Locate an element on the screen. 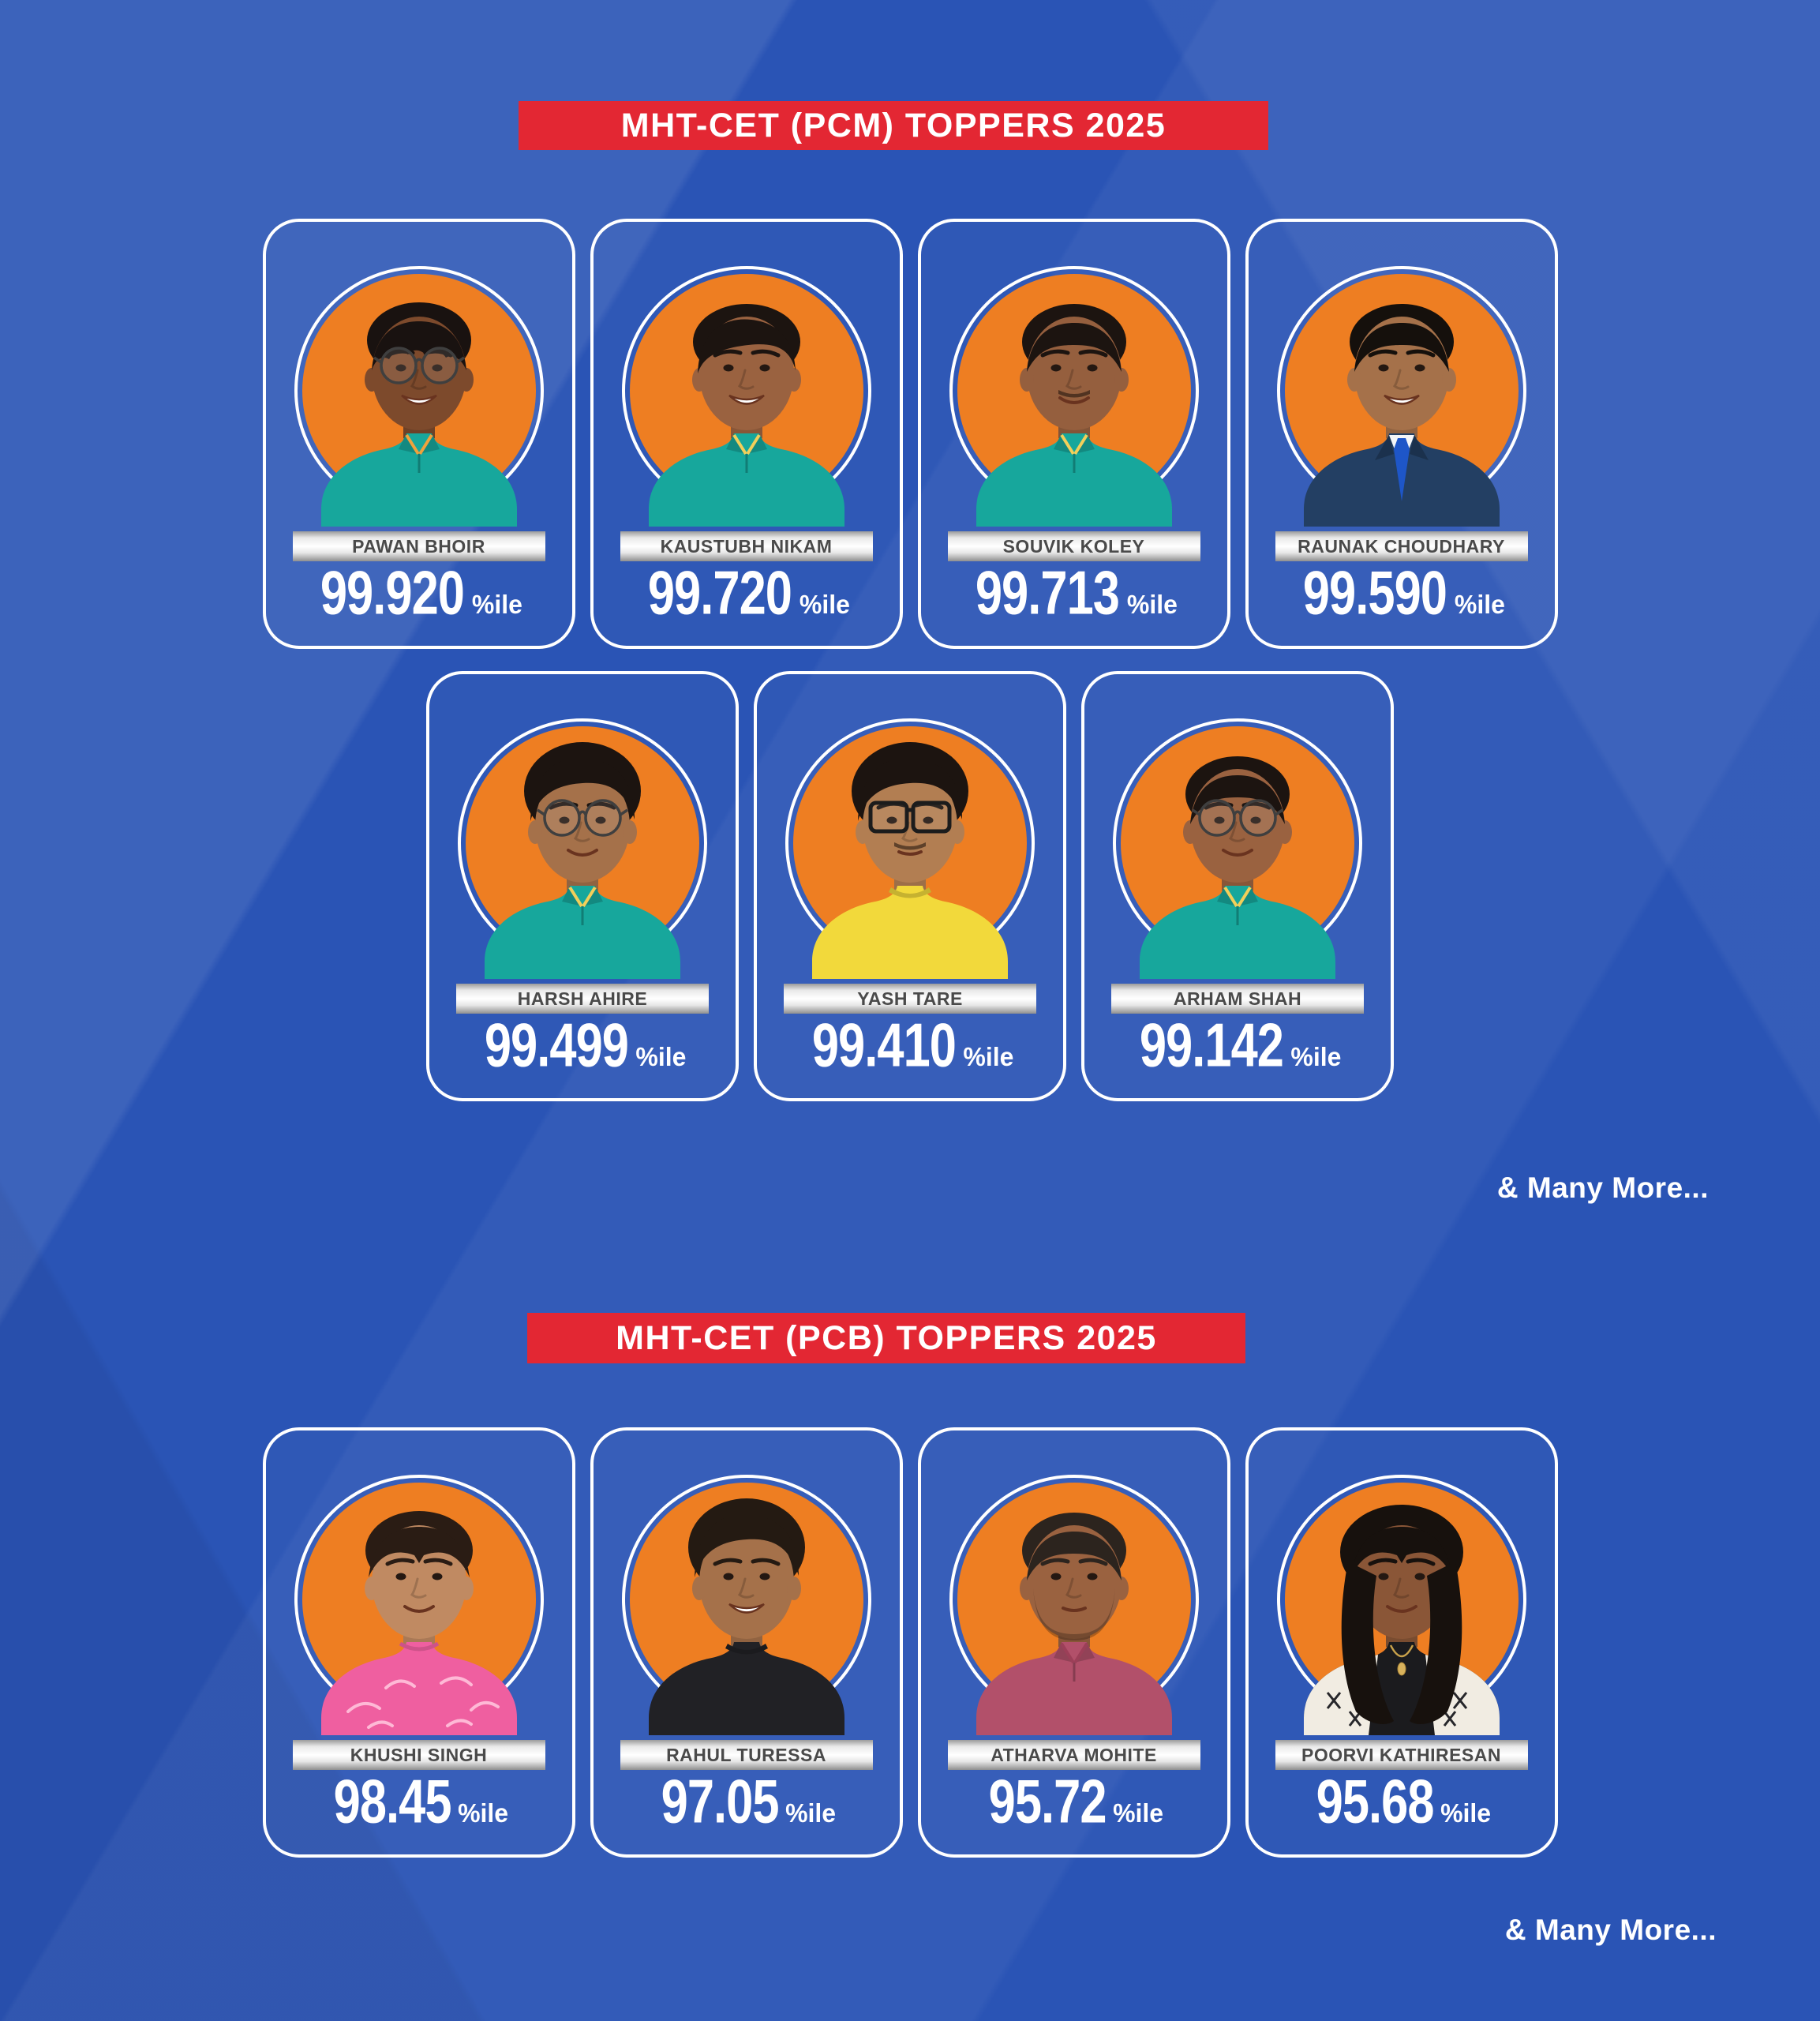  topper-percentile: 97.05 %ile is located at coordinates (747, 1801).